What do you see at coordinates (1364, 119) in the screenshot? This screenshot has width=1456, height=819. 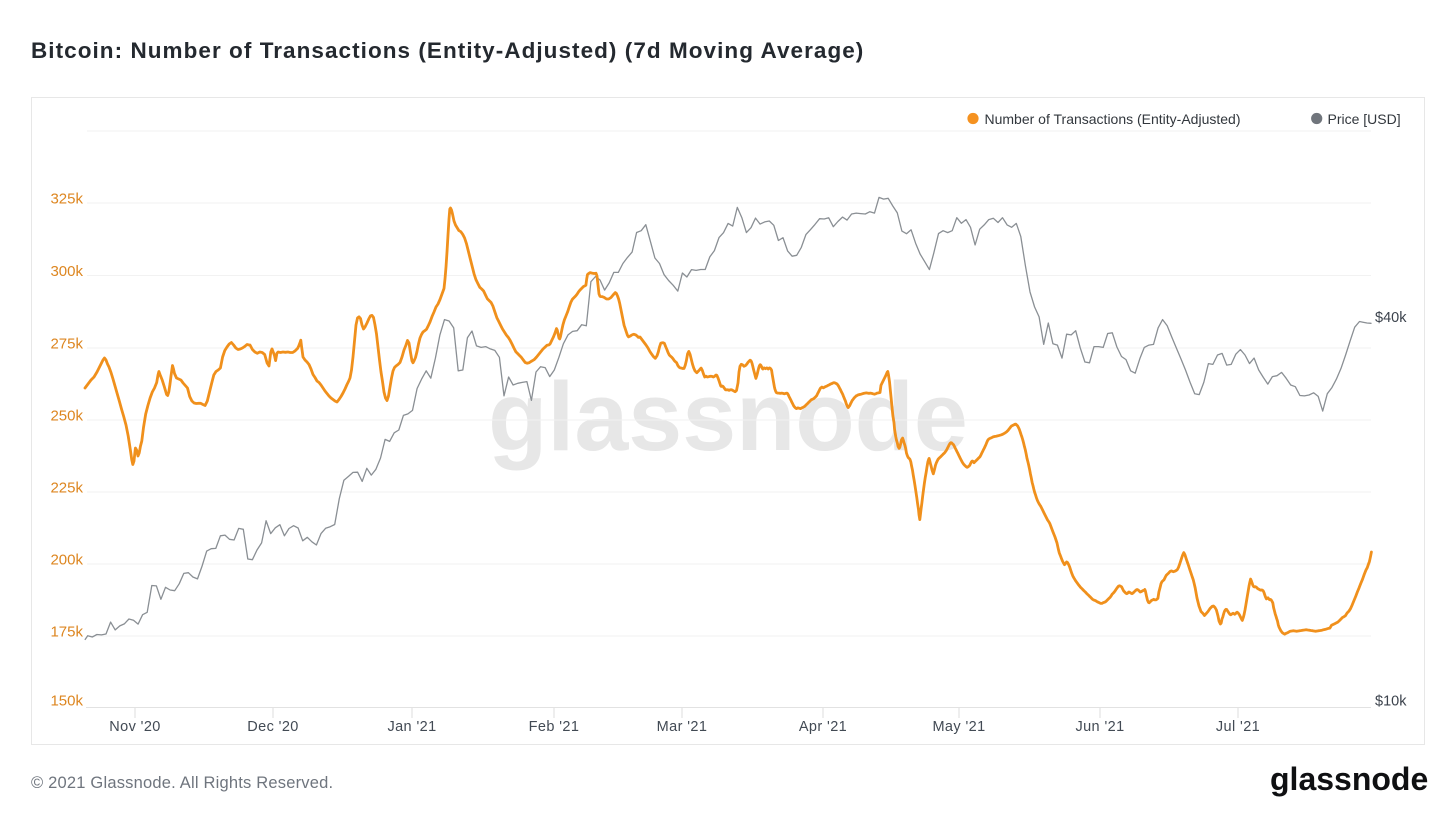 I see `svg-text: Price [USD]` at bounding box center [1364, 119].